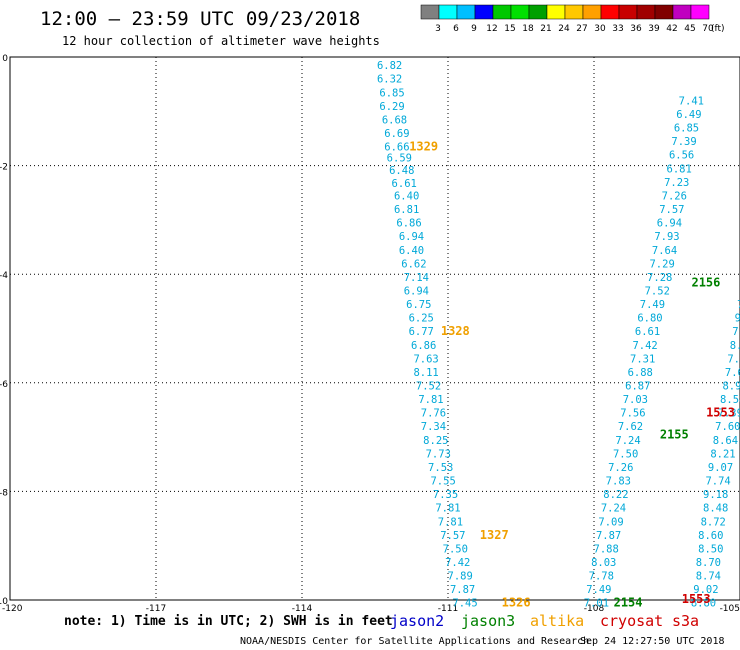 The image size is (740, 650). I want to click on data-point-jason2: 7.45, so click(464, 604).